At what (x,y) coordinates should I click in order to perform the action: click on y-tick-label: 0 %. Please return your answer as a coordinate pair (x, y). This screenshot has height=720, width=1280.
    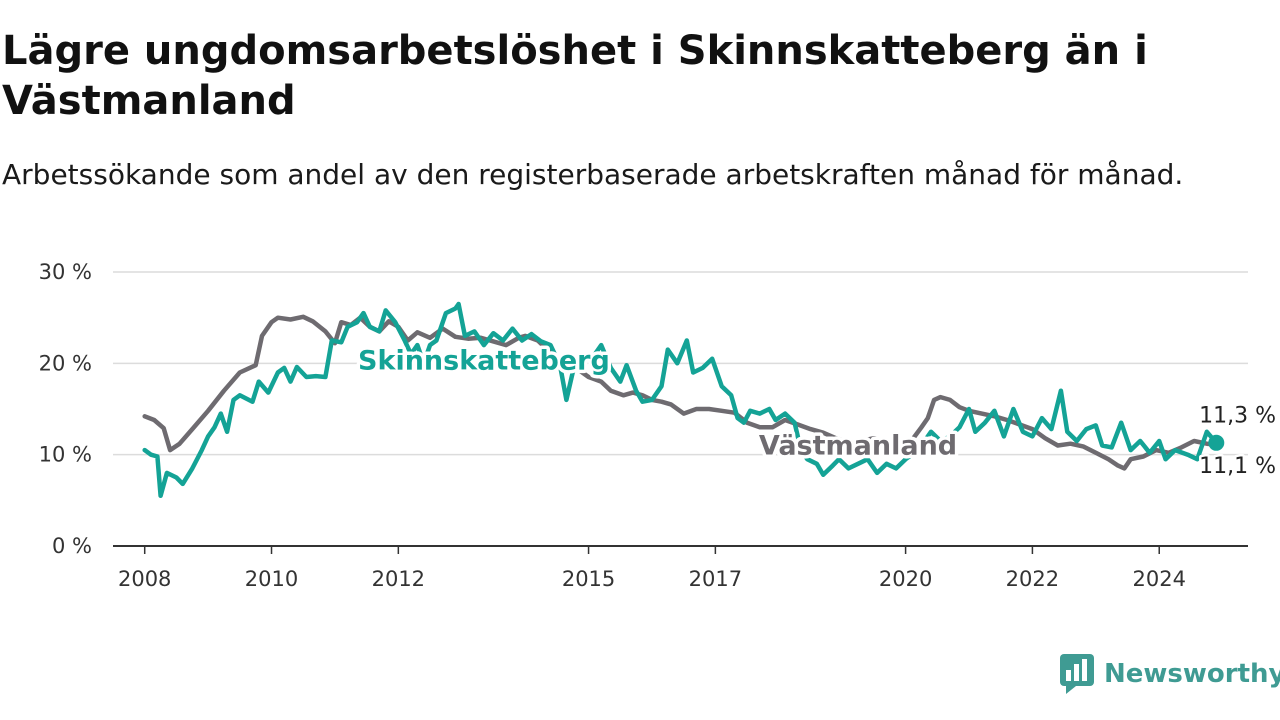
    Looking at the image, I should click on (72, 546).